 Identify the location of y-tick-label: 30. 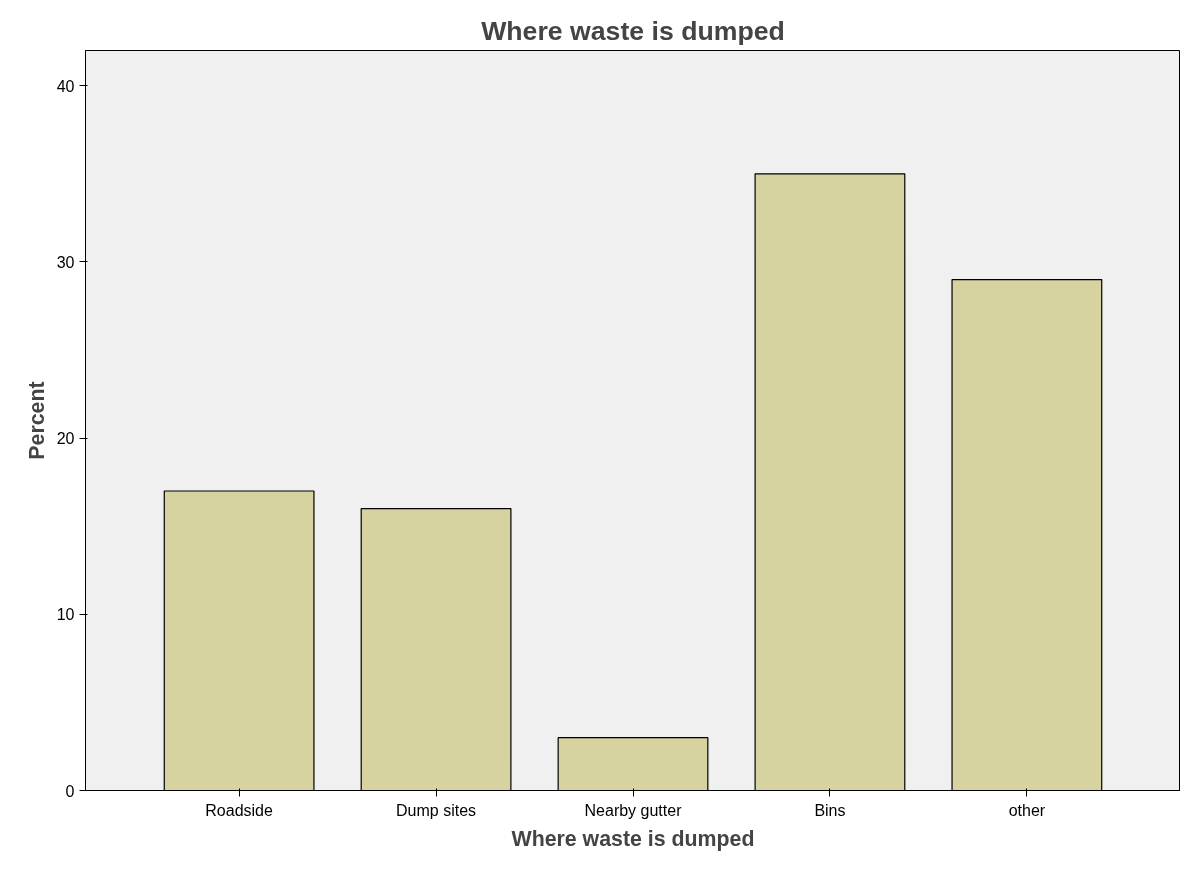
(65, 262).